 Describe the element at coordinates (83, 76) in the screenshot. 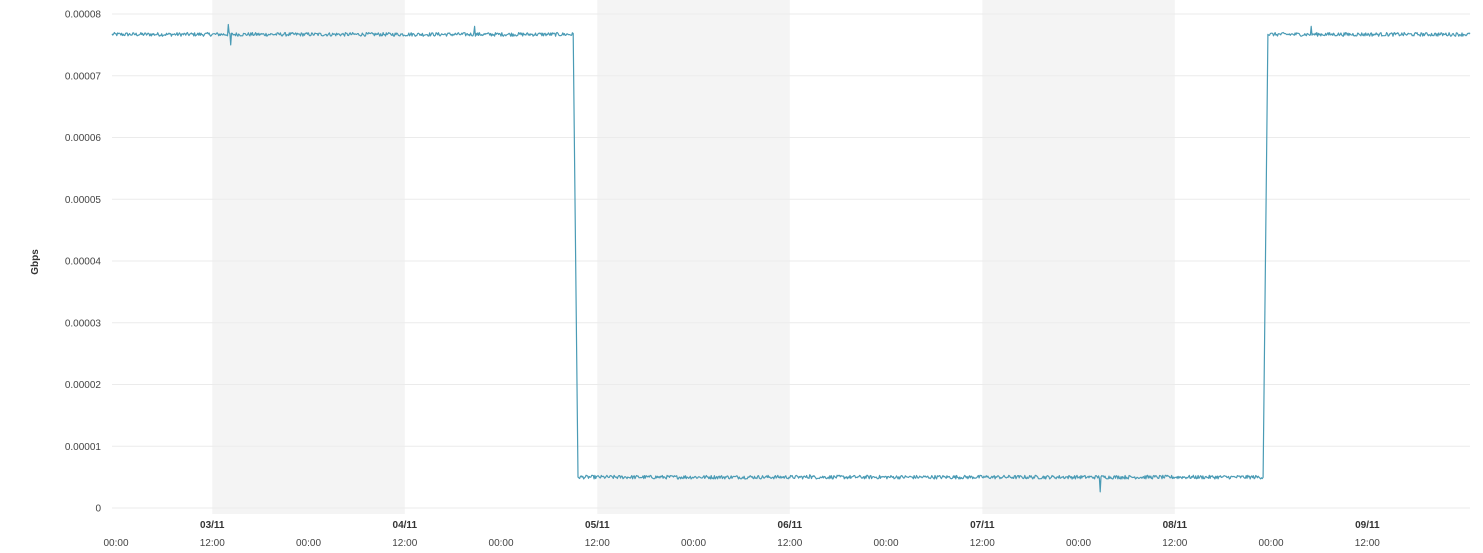

I see `y-tick-label: 0.00007` at that location.